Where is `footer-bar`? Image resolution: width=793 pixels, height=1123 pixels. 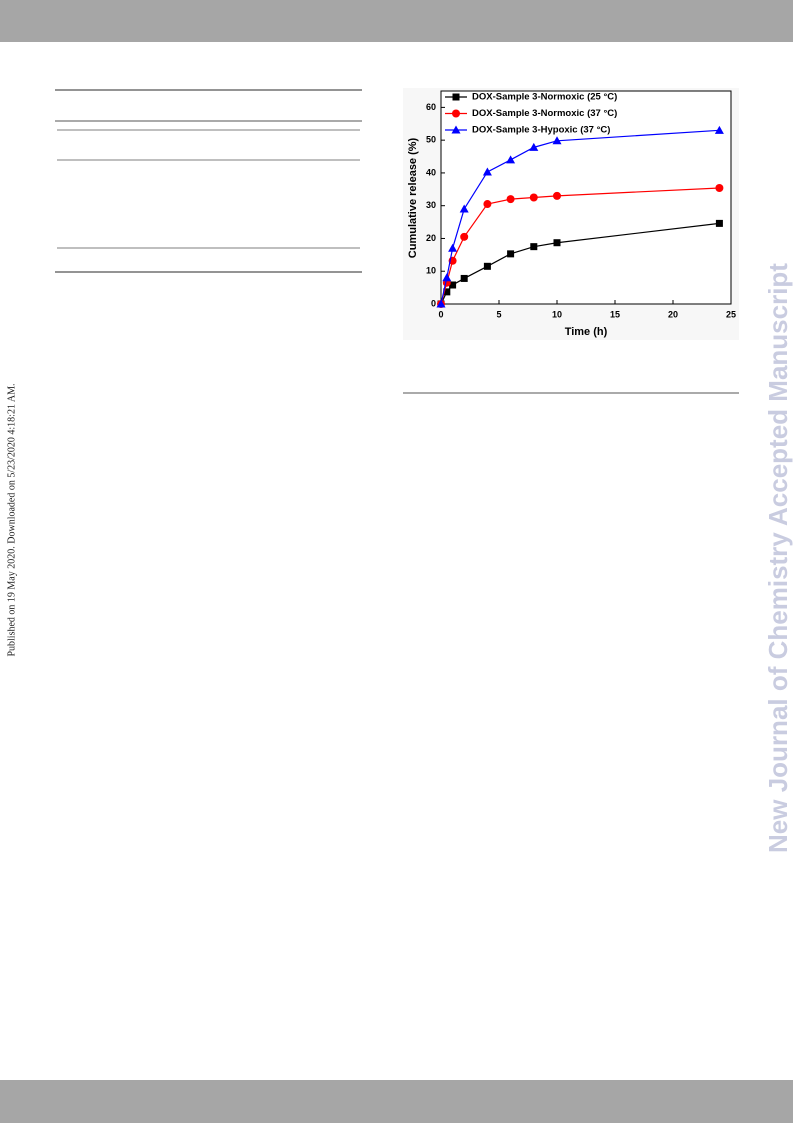
footer-bar is located at coordinates (396, 1101).